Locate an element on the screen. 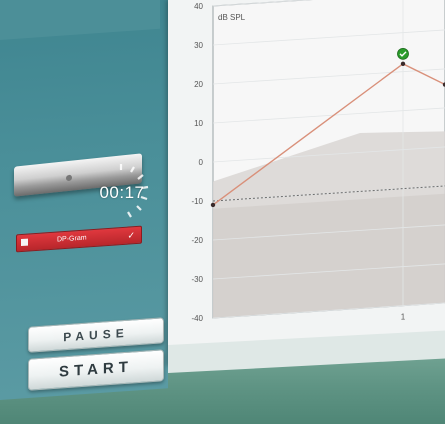 This screenshot has height=424, width=445. y-tick-label: -10 is located at coordinates (197, 201).